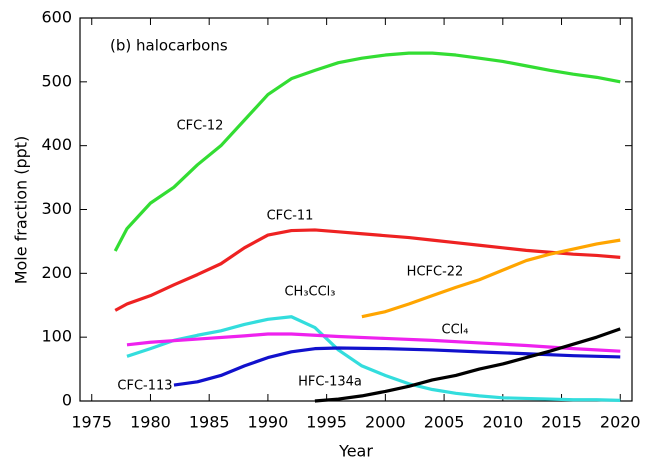 The image size is (665, 465). I want to click on x-tick-label: 1975, so click(91, 422).